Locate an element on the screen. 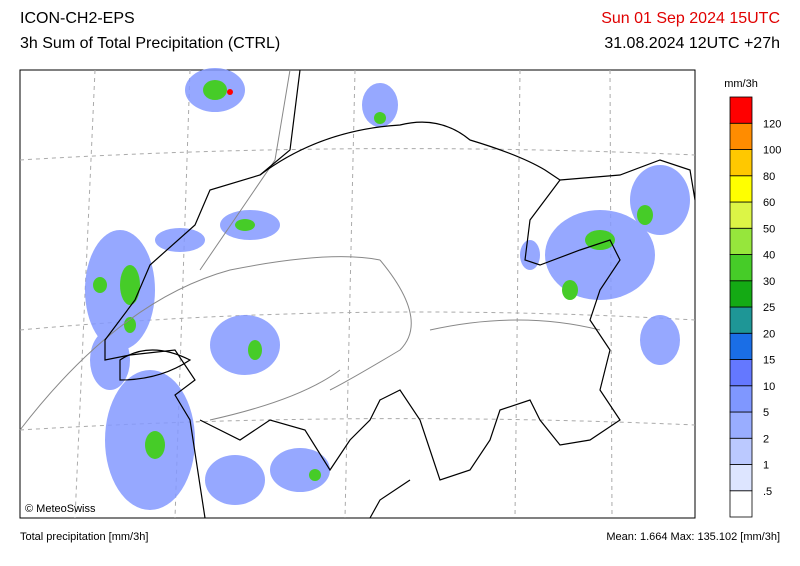 The image size is (800, 566). legend-label: 100 is located at coordinates (772, 151).